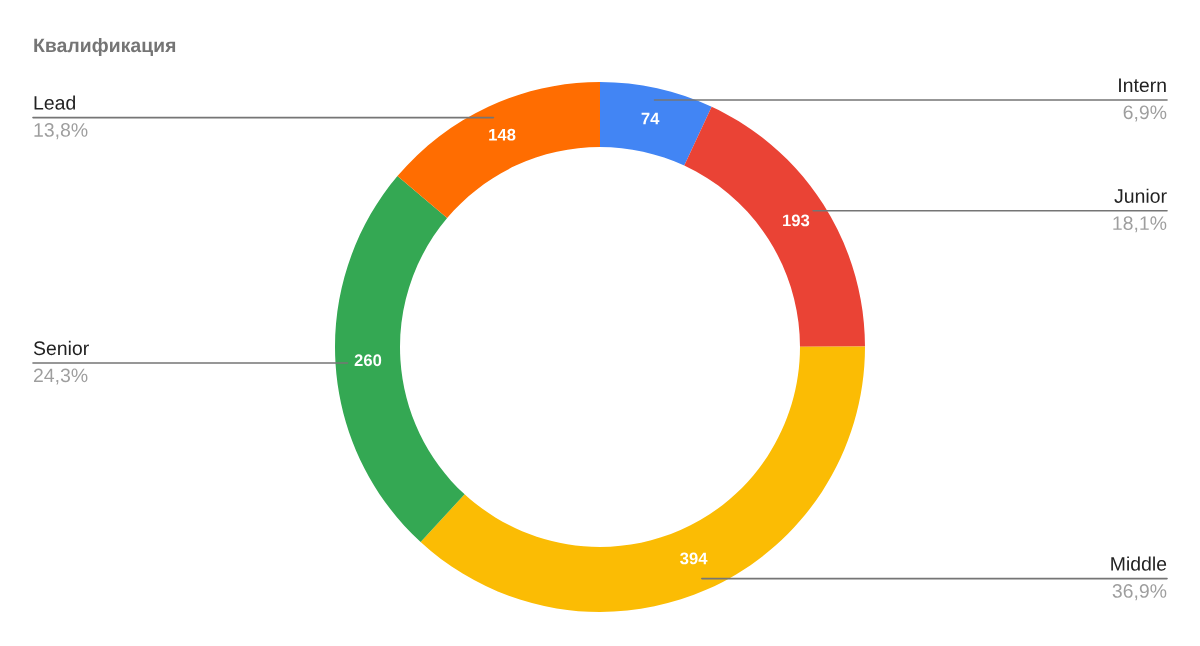 Image resolution: width=1200 pixels, height=646 pixels. Describe the element at coordinates (1139, 592) in the screenshot. I see `text: 36,9%` at that location.